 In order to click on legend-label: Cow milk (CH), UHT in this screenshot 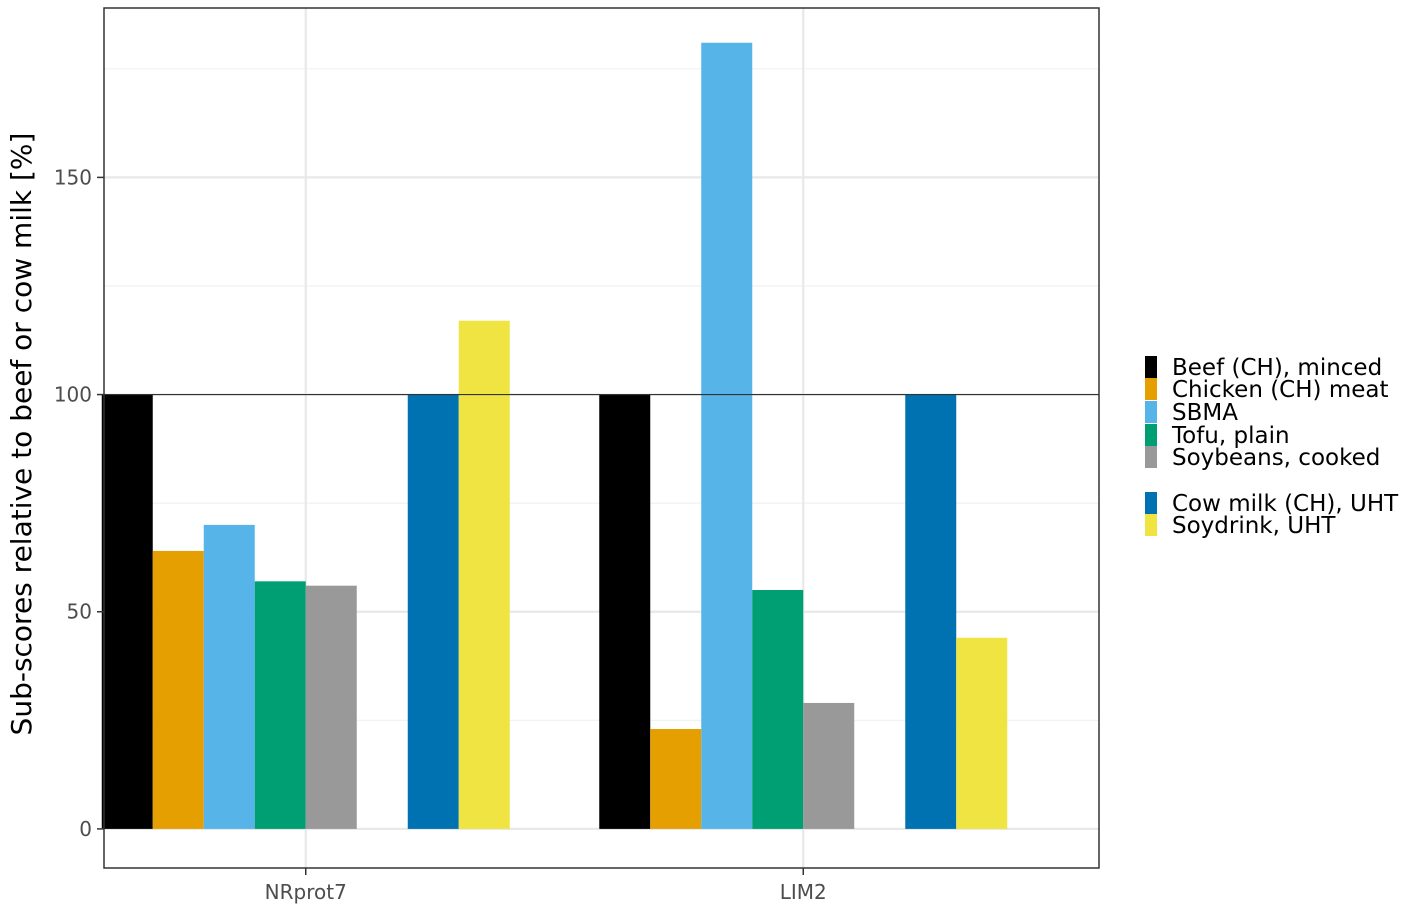, I will do `click(1285, 504)`.